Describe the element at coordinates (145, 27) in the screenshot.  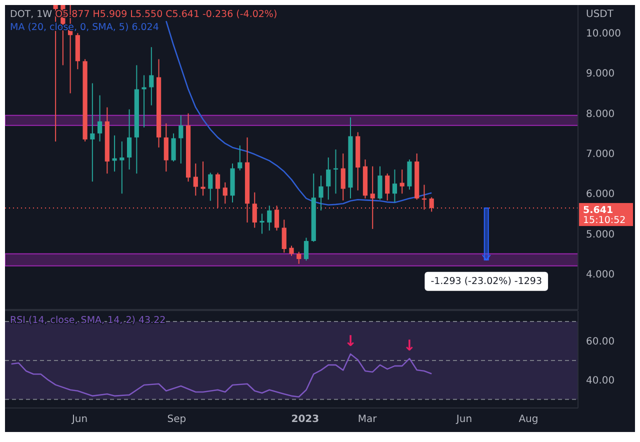
I see `annotation: 6.024` at that location.